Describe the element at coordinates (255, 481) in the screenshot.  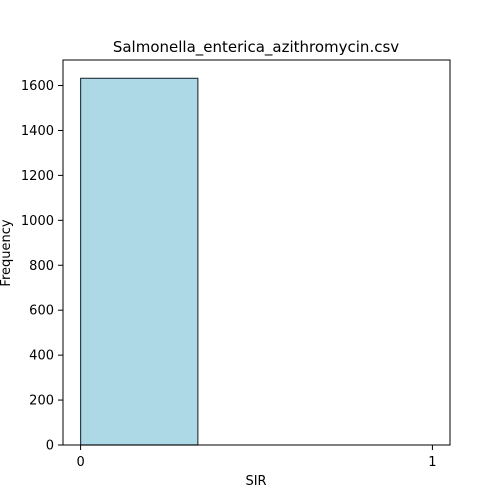
I see `x-axis-label: SIR` at that location.